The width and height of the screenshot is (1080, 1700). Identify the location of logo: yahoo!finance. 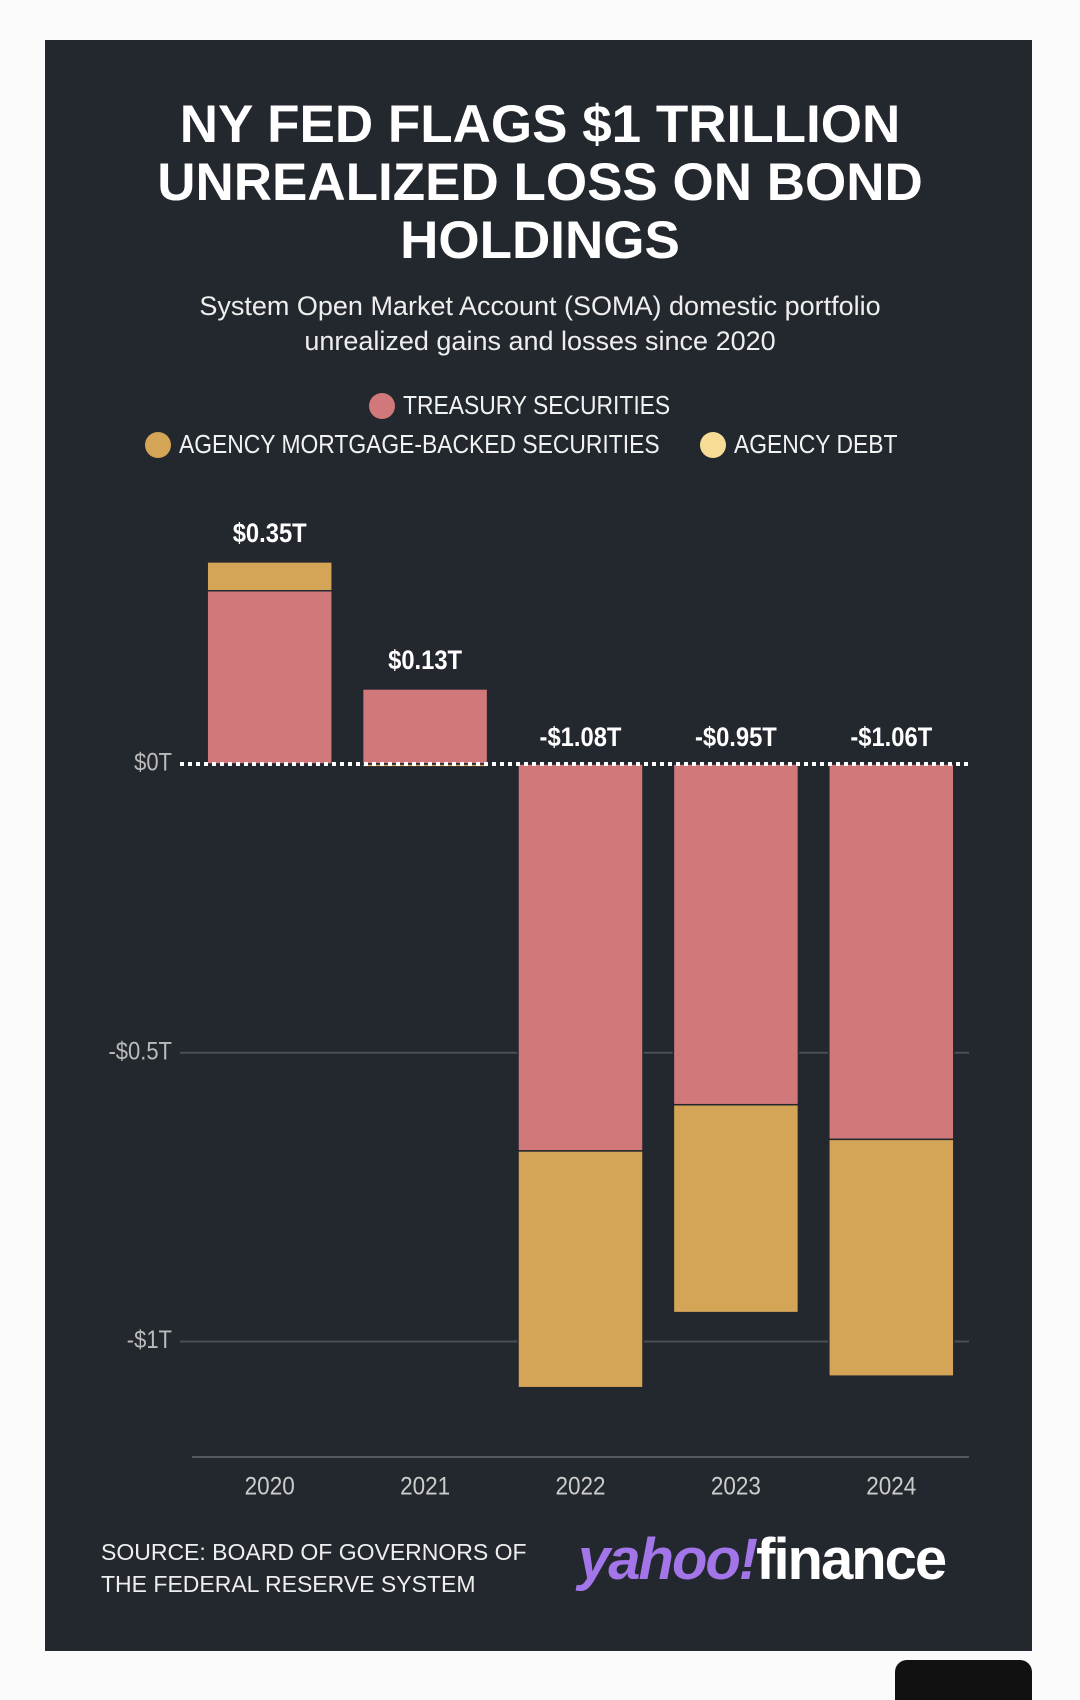
(762, 1559).